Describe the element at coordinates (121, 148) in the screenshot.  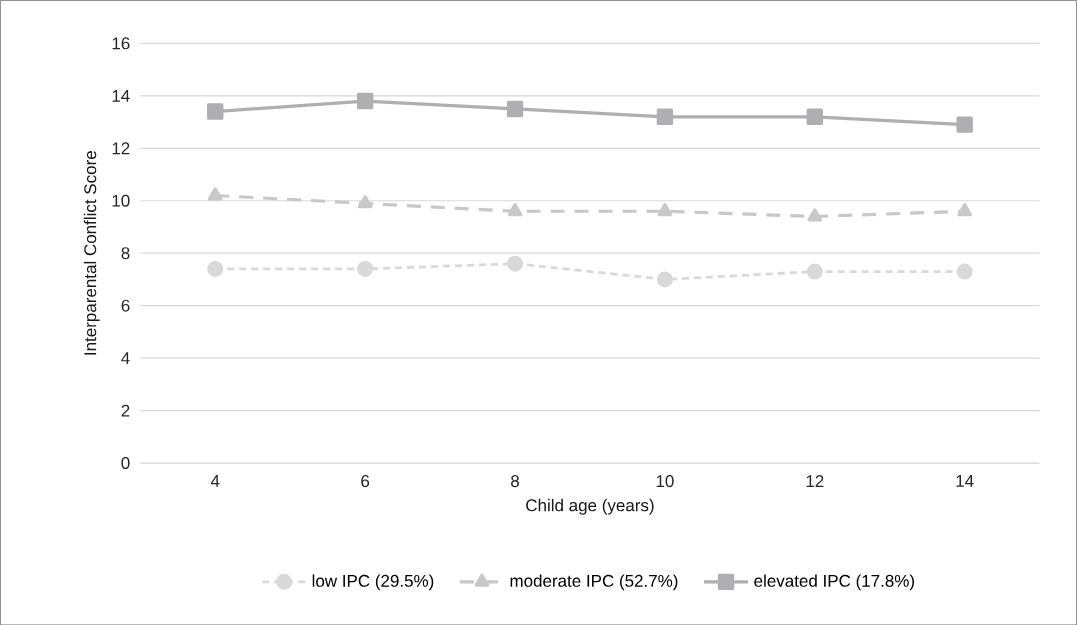
I see `y-tick-label: 12` at that location.